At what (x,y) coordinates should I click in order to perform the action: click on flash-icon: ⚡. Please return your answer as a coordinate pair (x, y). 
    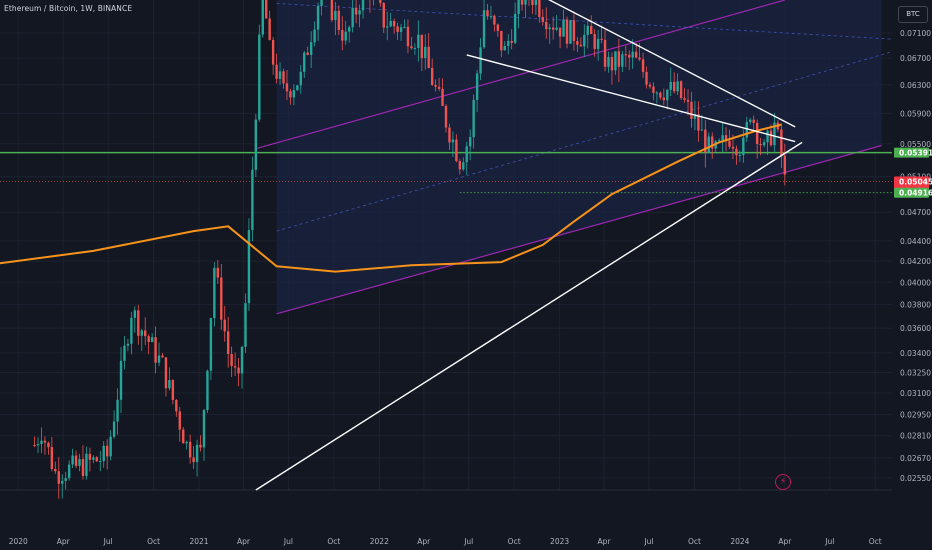
    Looking at the image, I should click on (783, 482).